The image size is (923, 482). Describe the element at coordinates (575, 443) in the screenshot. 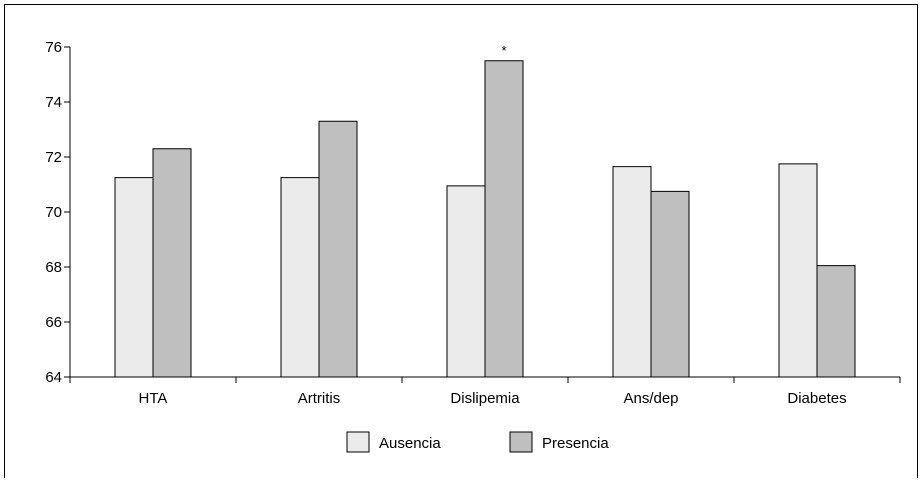

I see `legend-label-presencia: Presencia` at that location.